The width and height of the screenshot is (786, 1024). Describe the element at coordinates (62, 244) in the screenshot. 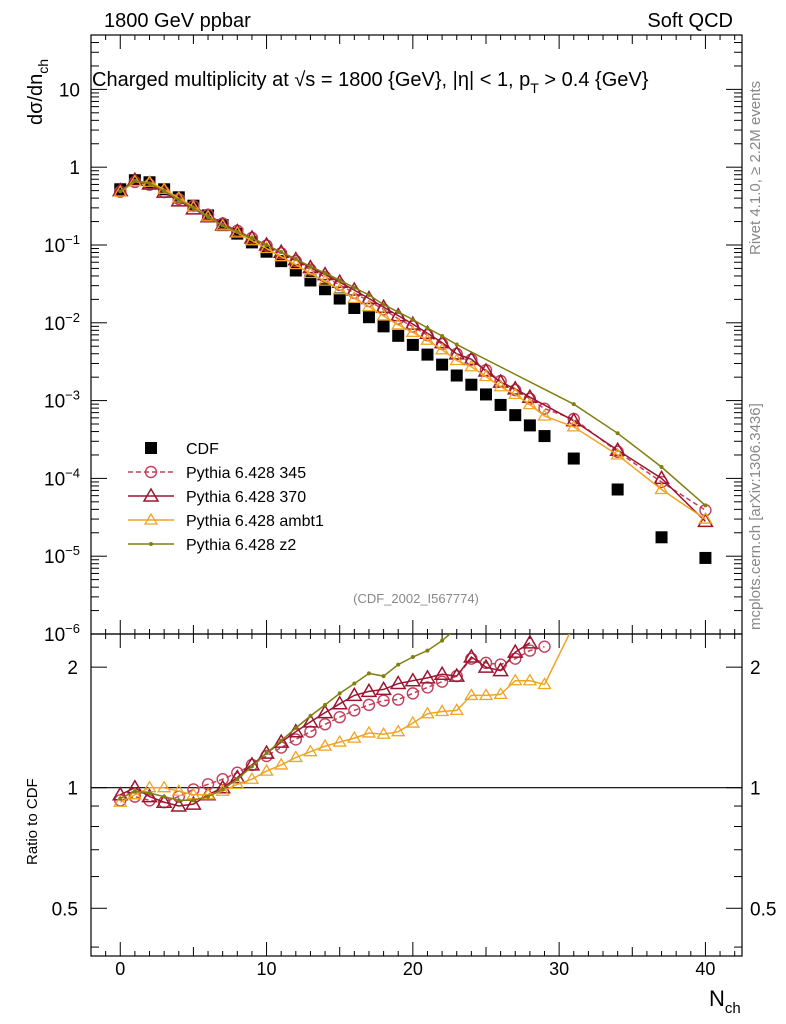

I see `y-tick-label: 10⁻¹` at that location.